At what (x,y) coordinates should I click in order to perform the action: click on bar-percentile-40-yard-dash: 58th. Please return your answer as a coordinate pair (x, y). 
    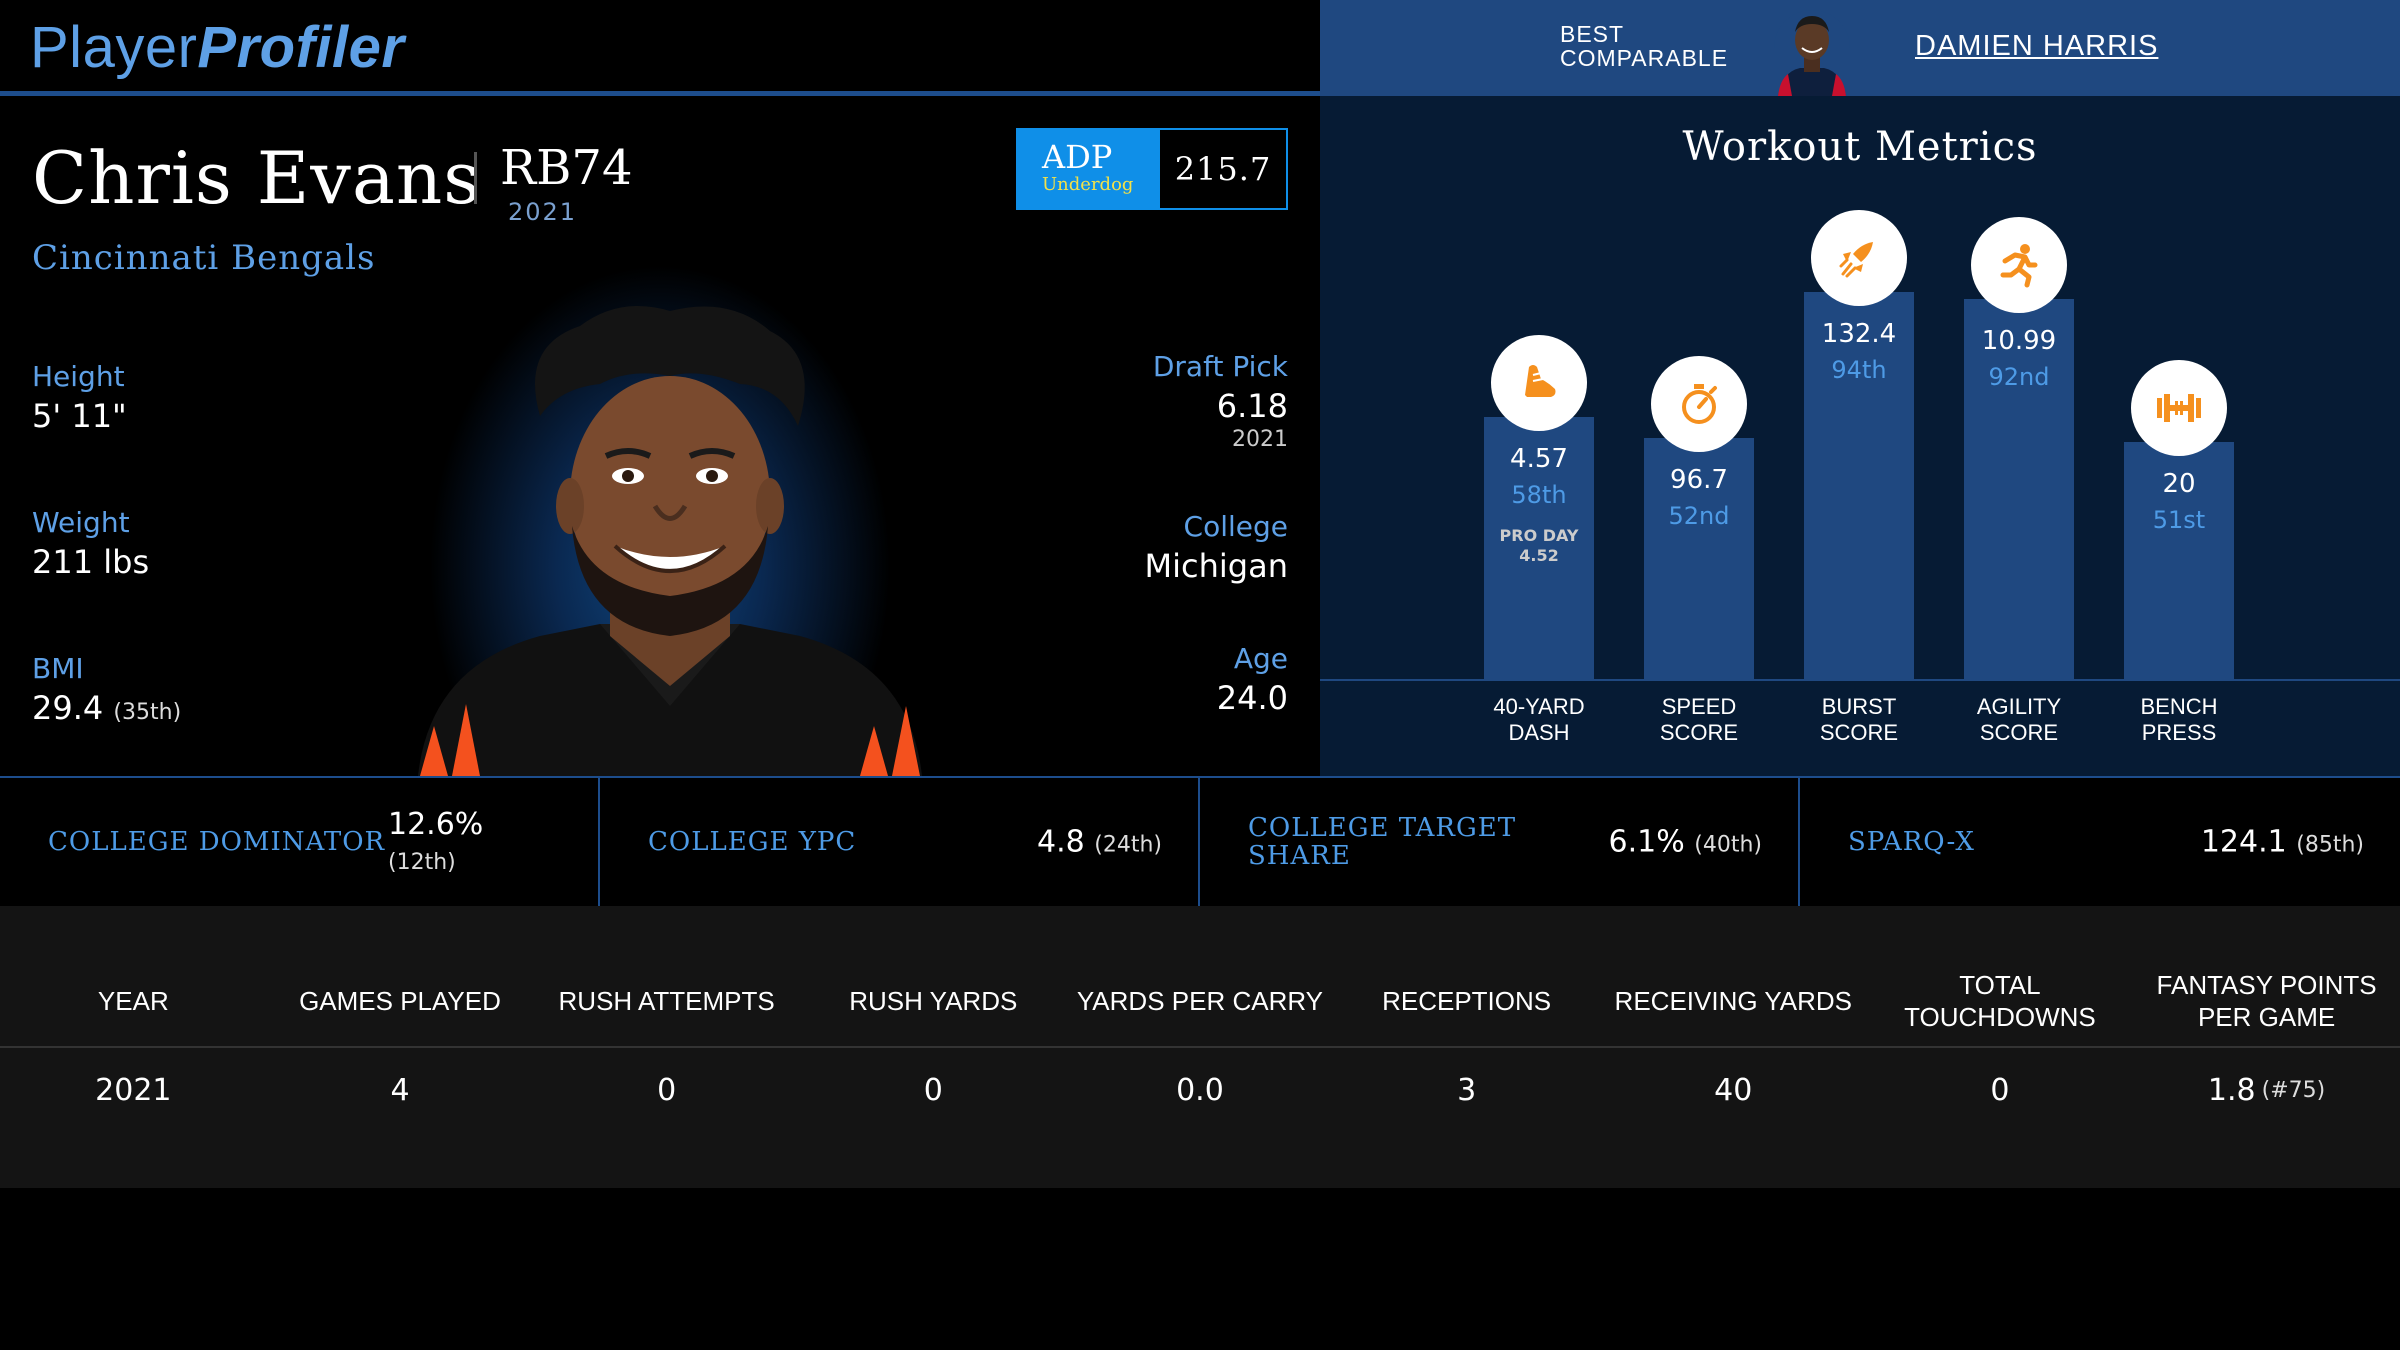
    Looking at the image, I should click on (1538, 495).